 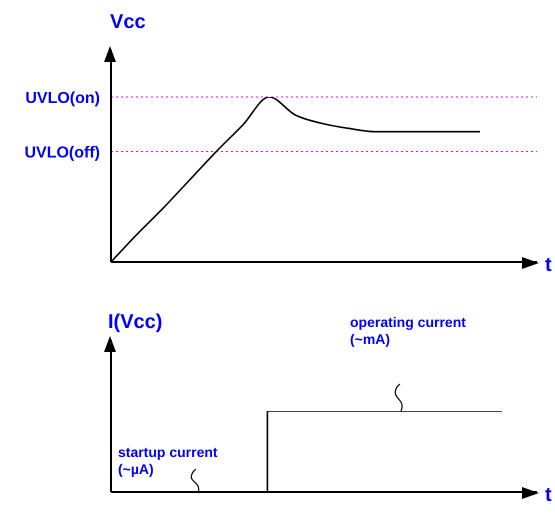 What do you see at coordinates (62, 153) in the screenshot?
I see `ref-line-label: UVLO(off)` at bounding box center [62, 153].